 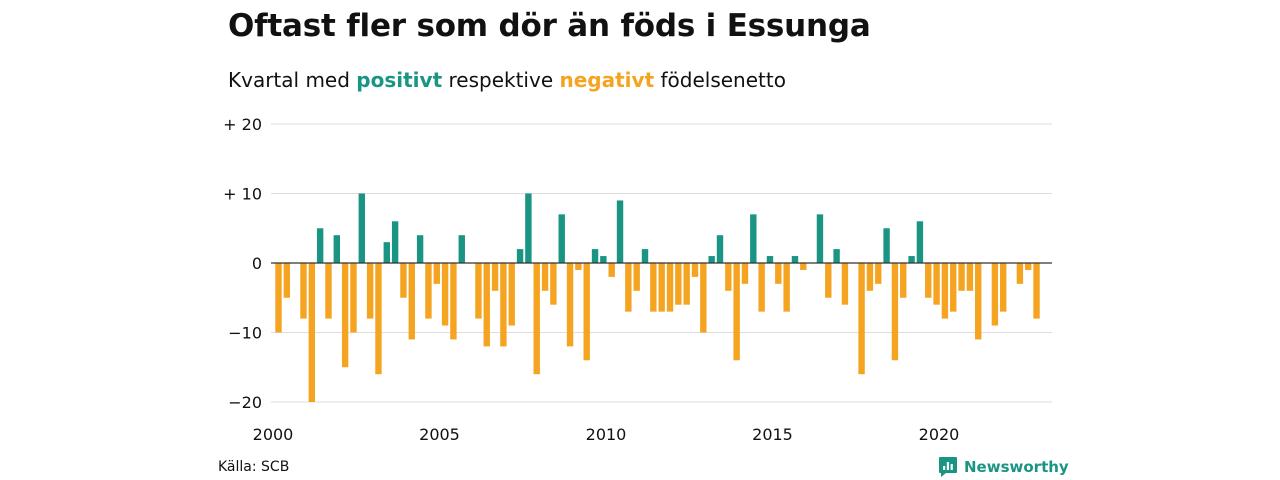 I want to click on y-tick-label: + 10, so click(x=242, y=194).